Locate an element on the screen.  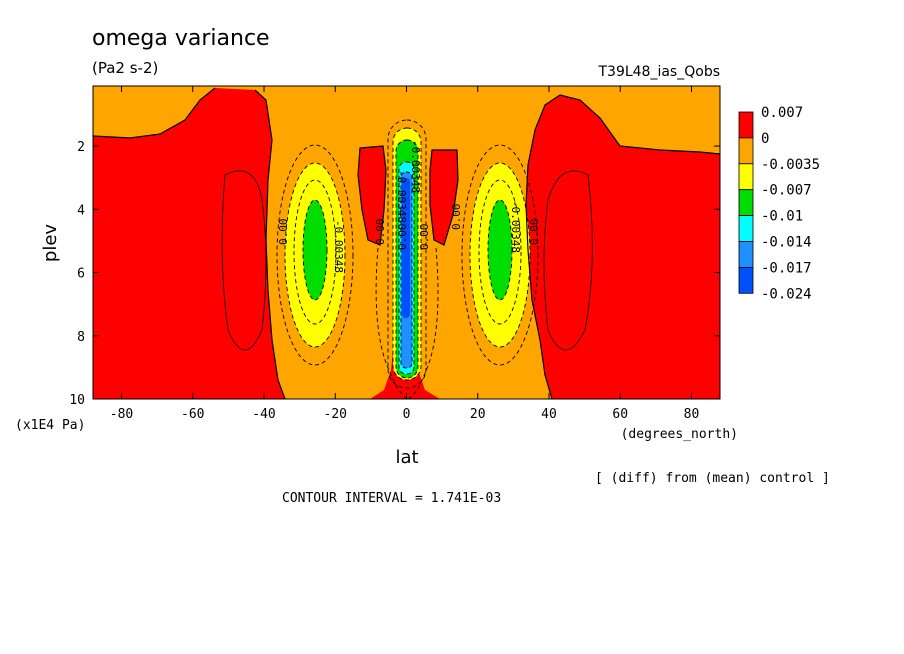
y-tick-label: 8 is located at coordinates (81, 337).